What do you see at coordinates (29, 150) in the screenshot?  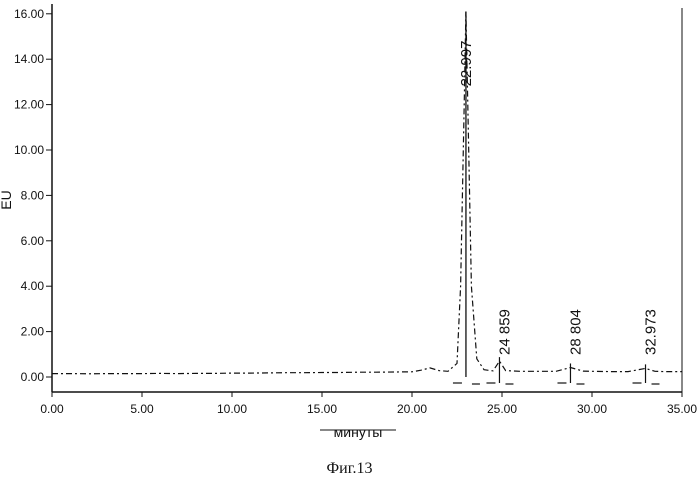 I see `y-tick-label: 10.00` at bounding box center [29, 150].